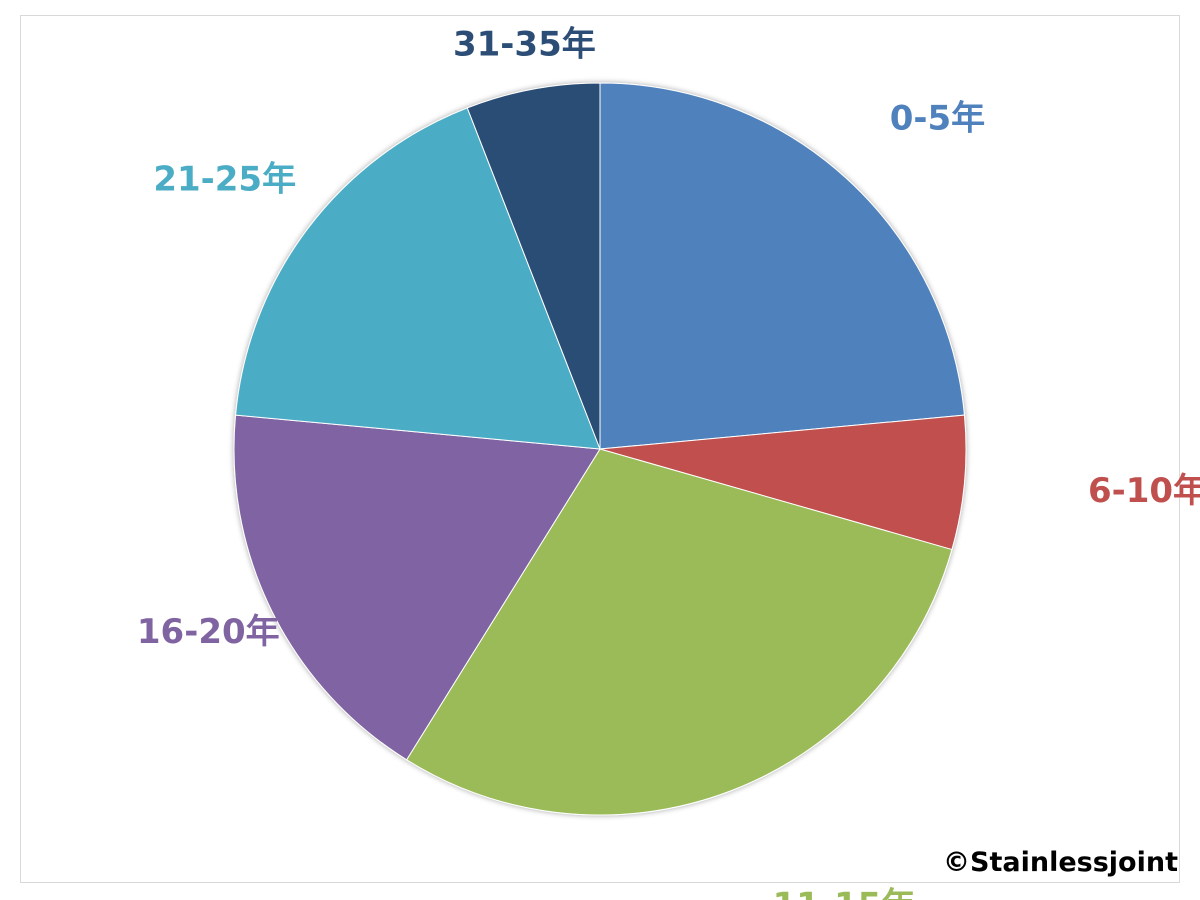  I want to click on pie-label-5: 21-25年, so click(224, 180).